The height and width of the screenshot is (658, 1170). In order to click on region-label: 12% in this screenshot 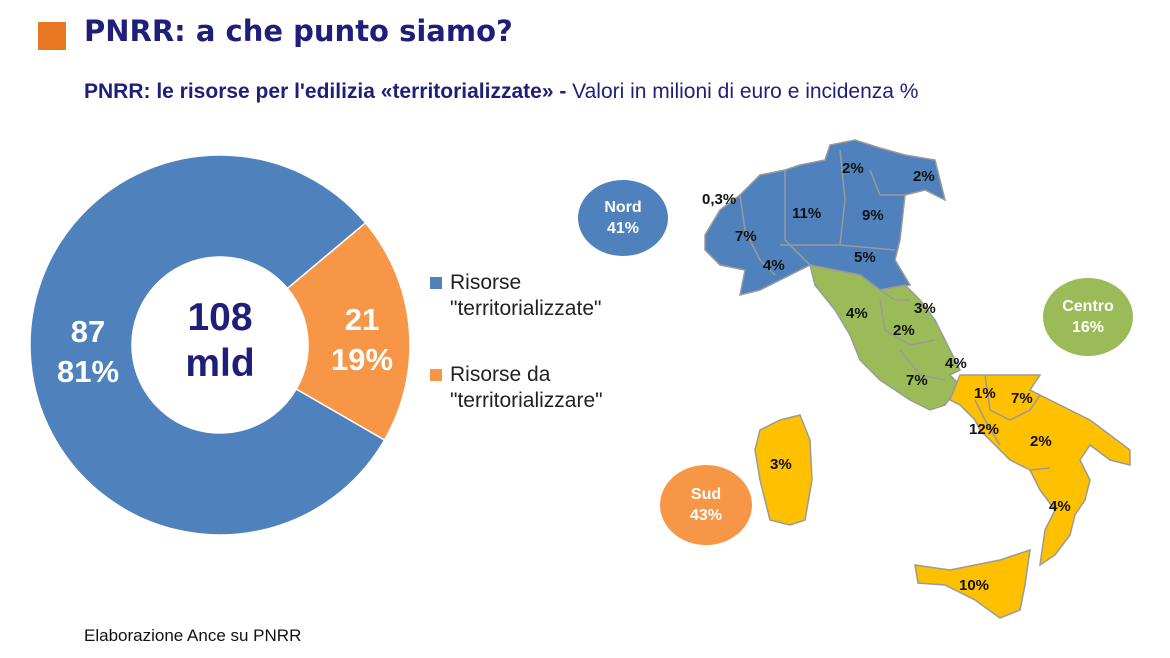, I will do `click(984, 429)`.